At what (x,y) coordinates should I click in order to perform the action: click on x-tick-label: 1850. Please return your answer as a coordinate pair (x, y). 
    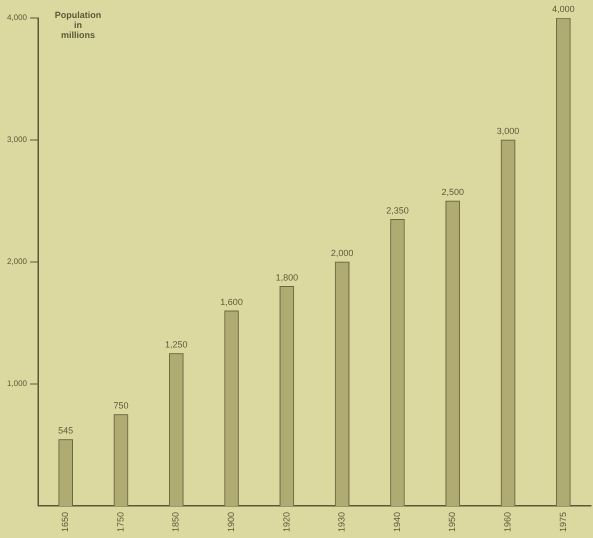
    Looking at the image, I should click on (175, 522).